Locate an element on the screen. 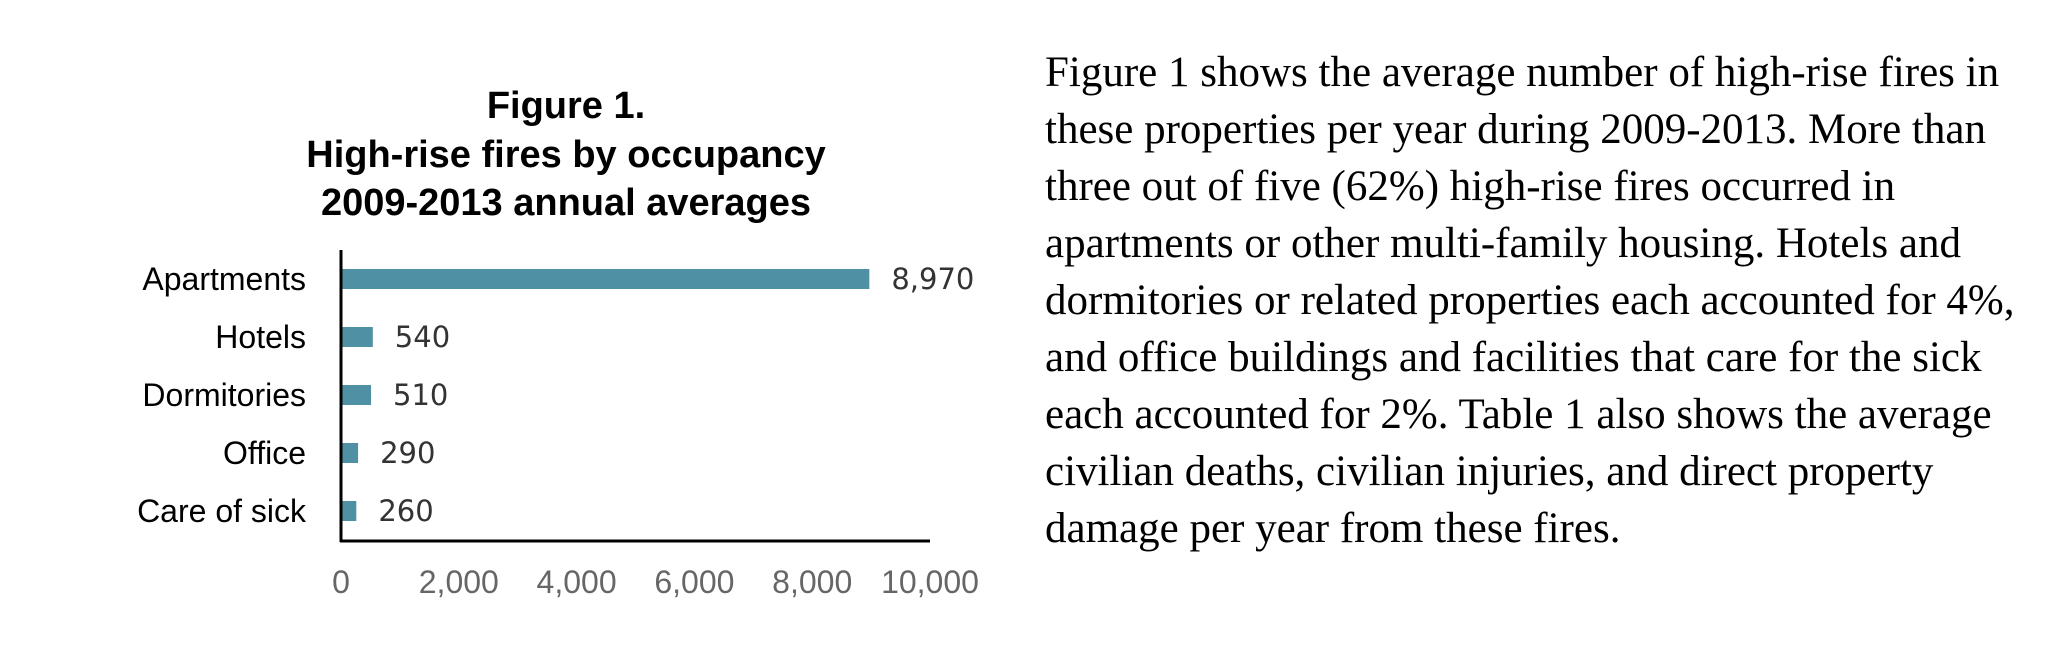 This screenshot has height=670, width=2058. category-label: Office is located at coordinates (264, 453).